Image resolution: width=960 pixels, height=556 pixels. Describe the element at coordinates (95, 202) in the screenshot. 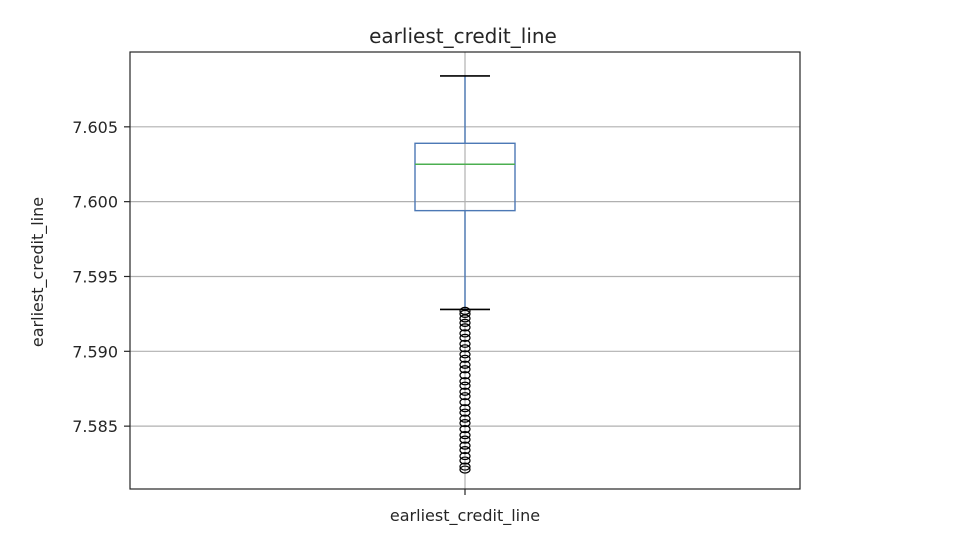

I see `y-tick-label: 7.600` at that location.